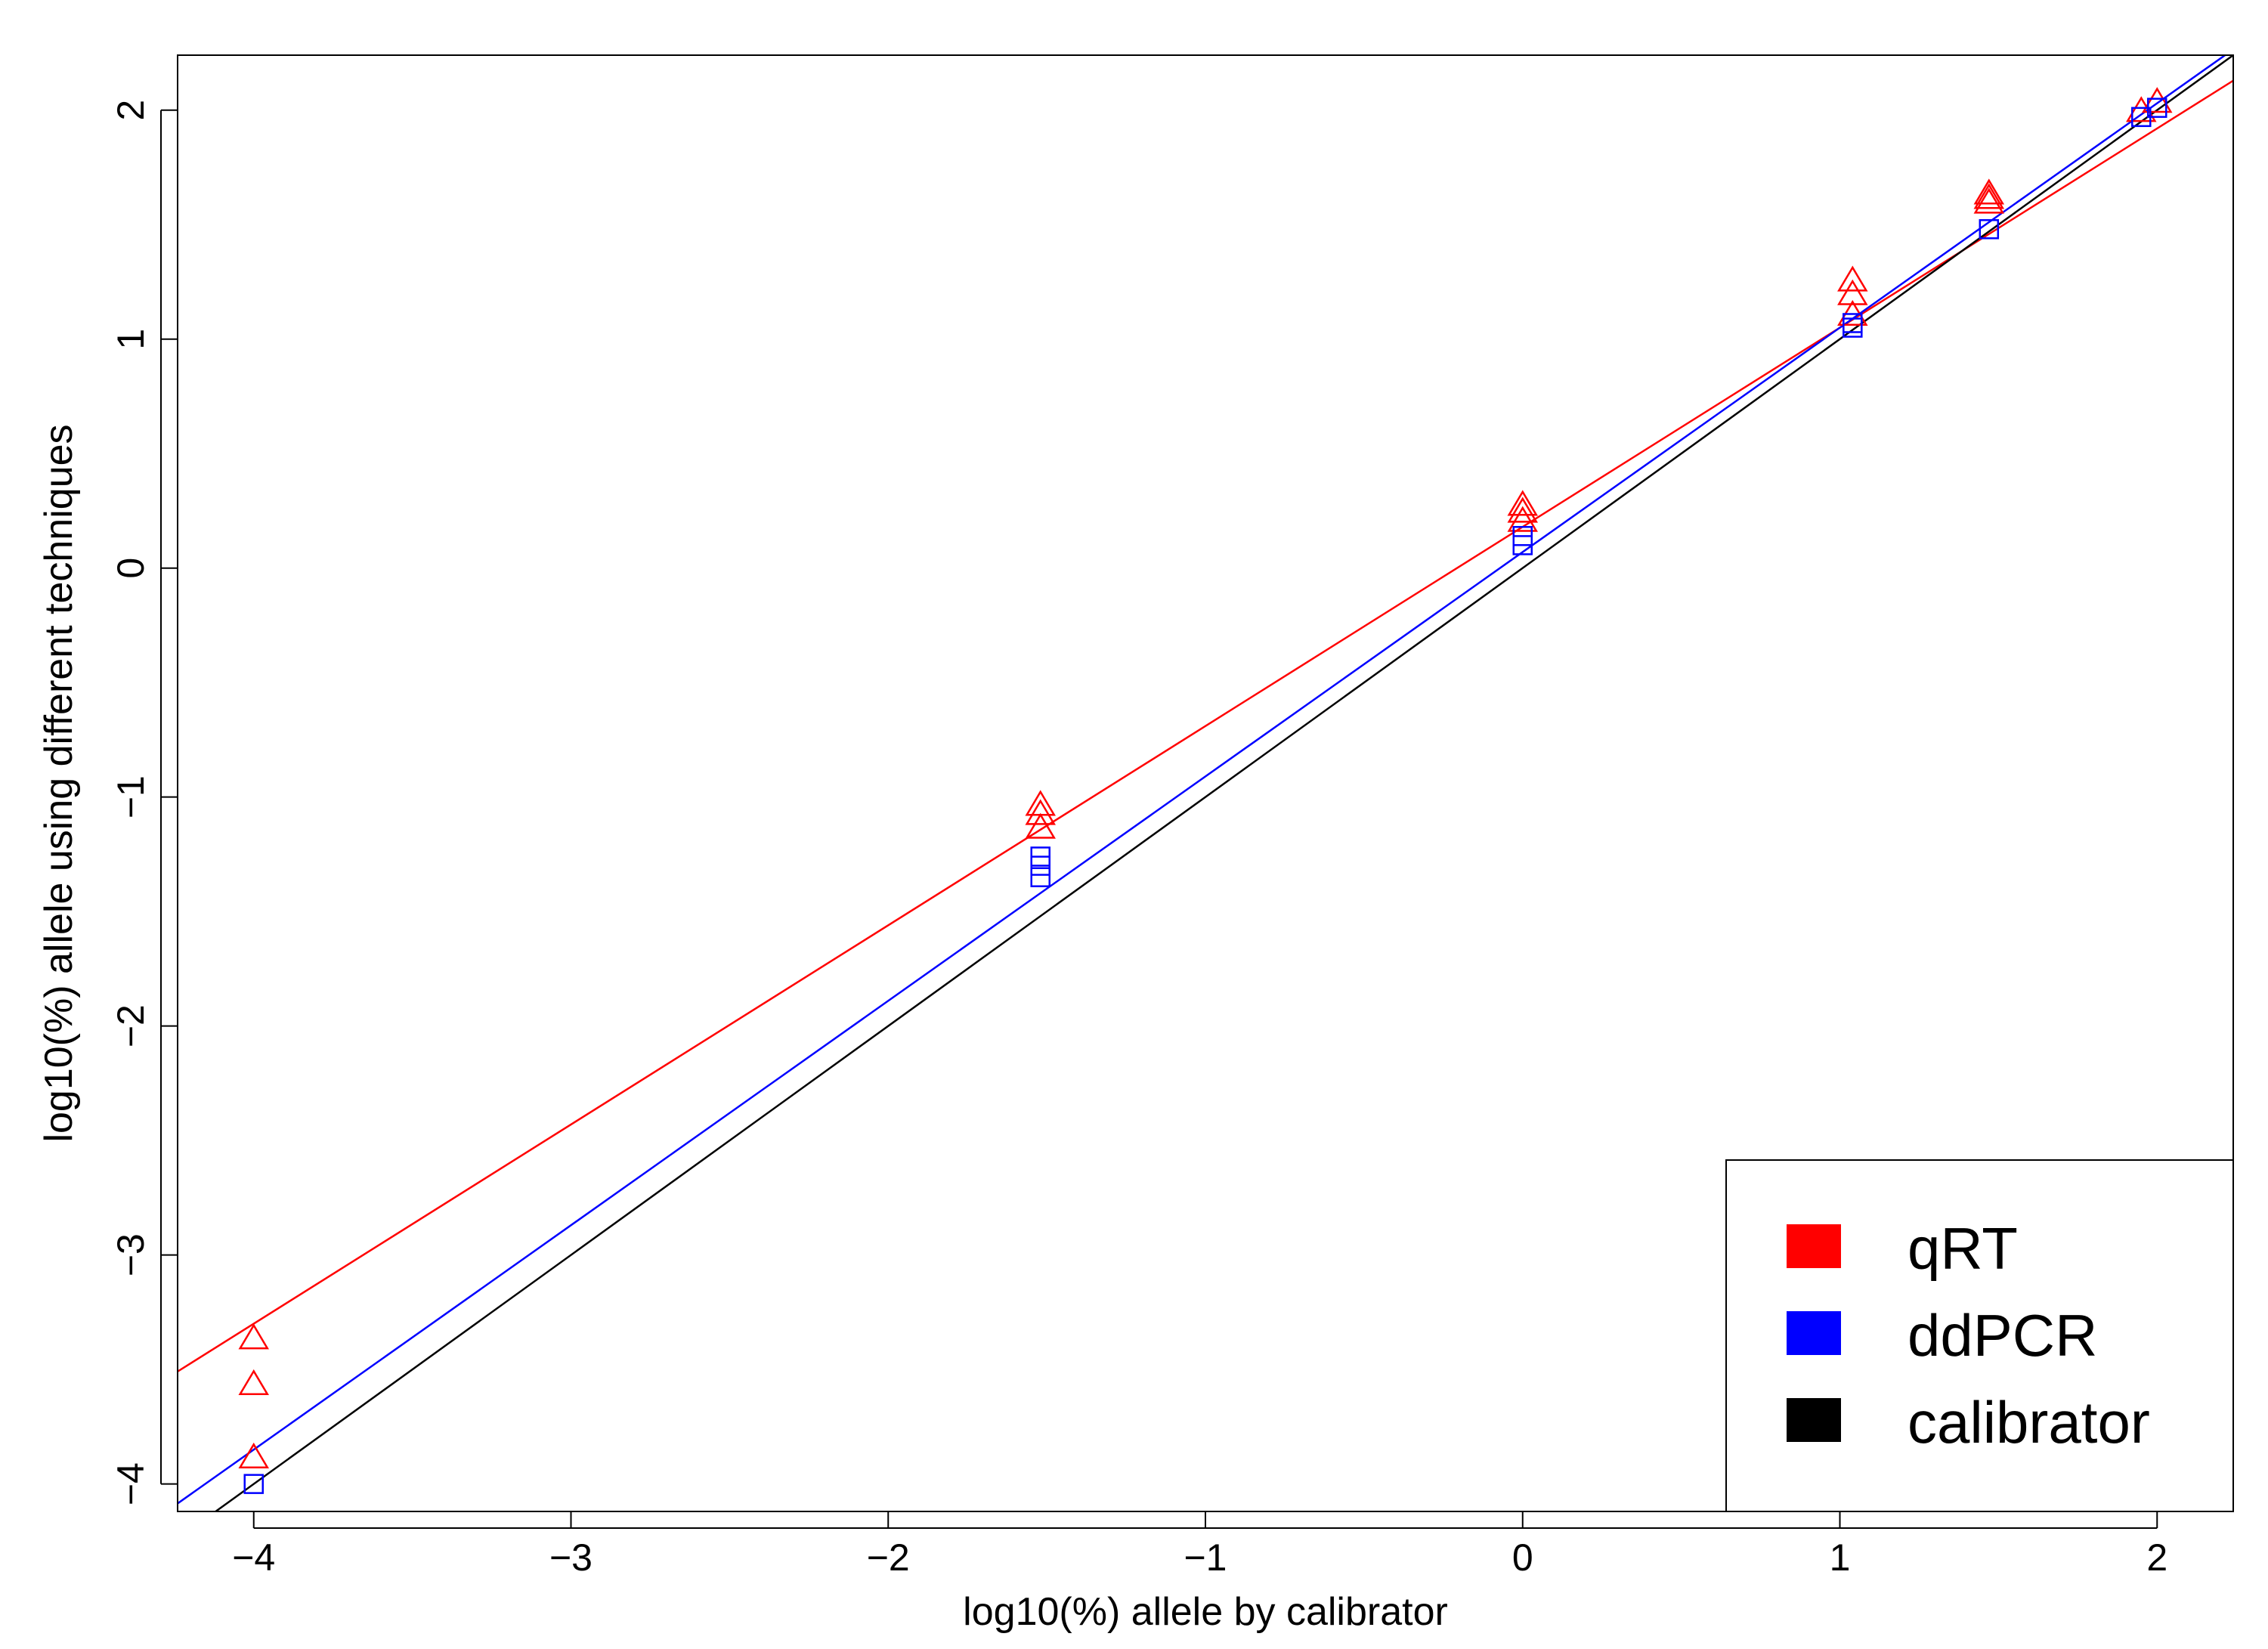 This screenshot has height=1649, width=2268. What do you see at coordinates (253, 1557) in the screenshot?
I see `x-tick-label: −4` at bounding box center [253, 1557].